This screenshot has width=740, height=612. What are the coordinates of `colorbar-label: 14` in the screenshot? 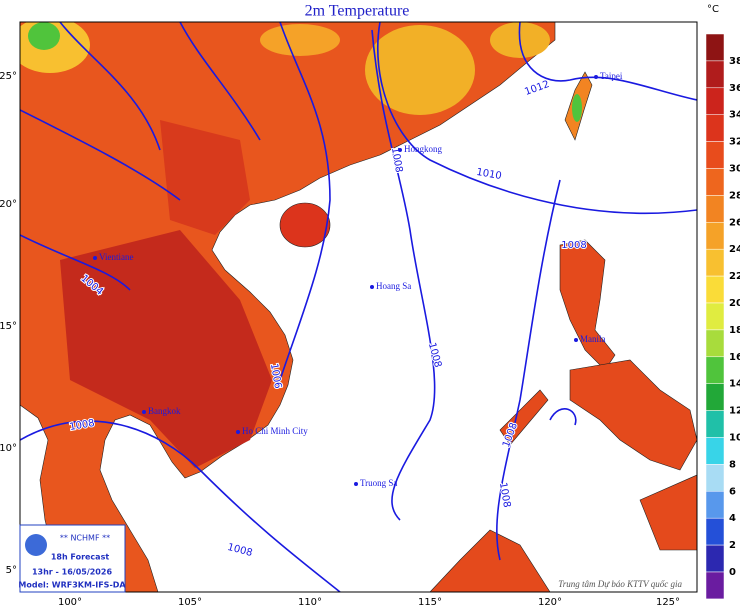 It's located at (734, 384).